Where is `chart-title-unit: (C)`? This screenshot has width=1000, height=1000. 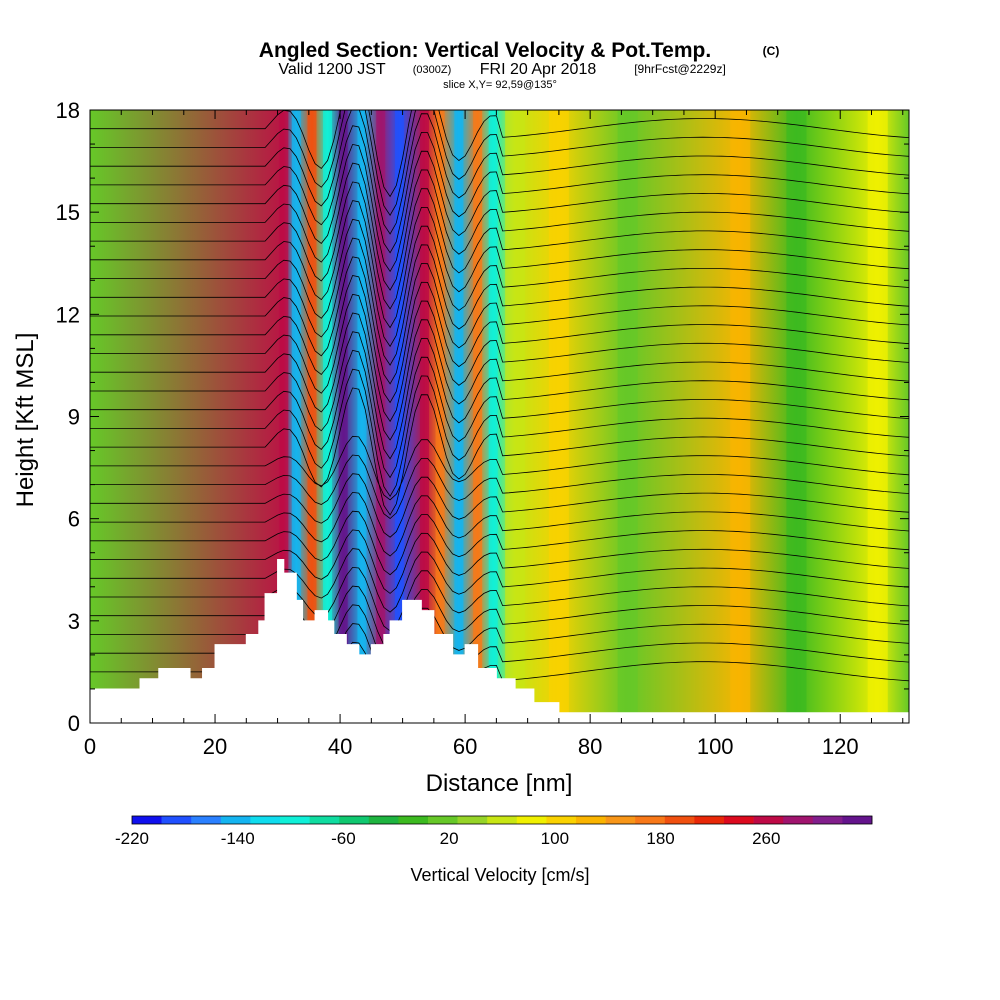 chart-title-unit: (C) is located at coordinates (771, 51).